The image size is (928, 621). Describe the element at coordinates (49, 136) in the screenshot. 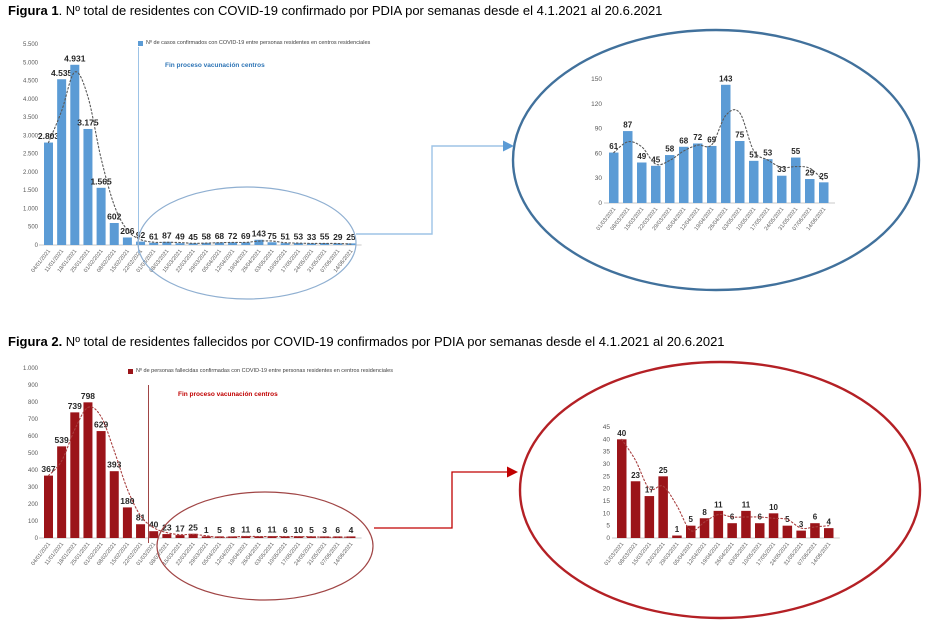

I see `bar-value-label: 2.803` at that location.